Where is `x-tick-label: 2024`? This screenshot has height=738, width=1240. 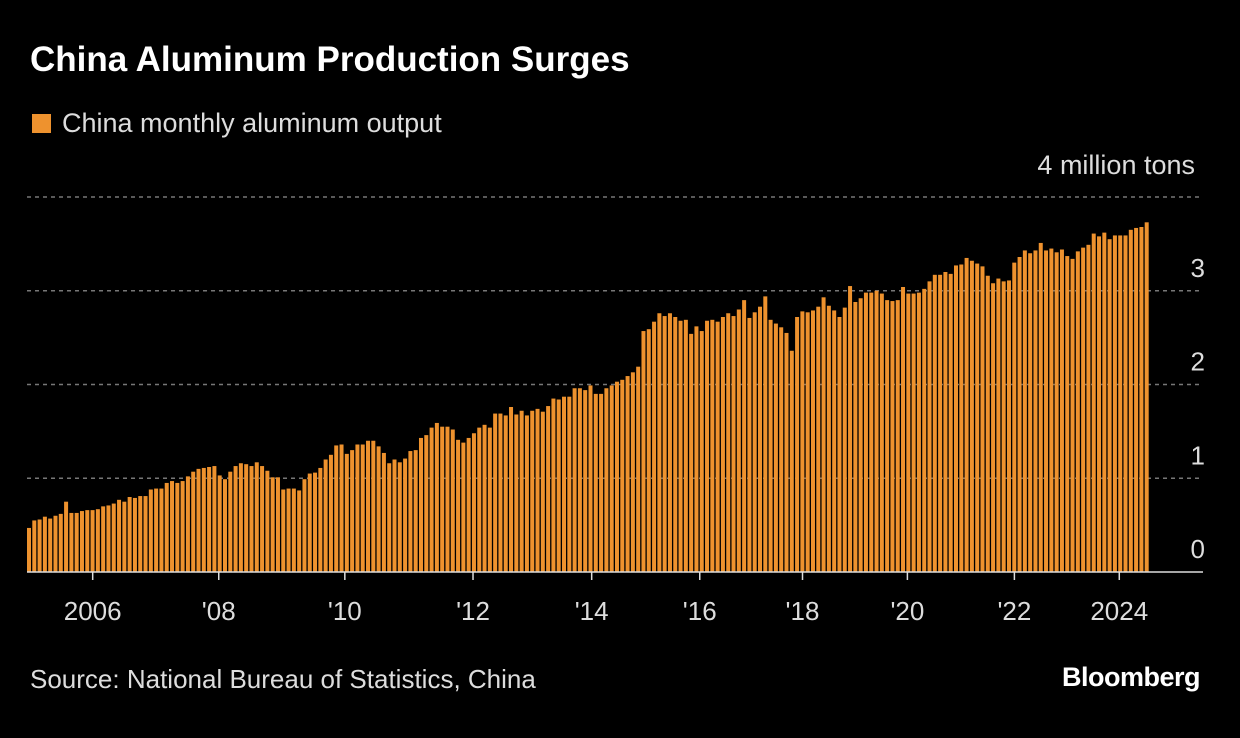 x-tick-label: 2024 is located at coordinates (1119, 611).